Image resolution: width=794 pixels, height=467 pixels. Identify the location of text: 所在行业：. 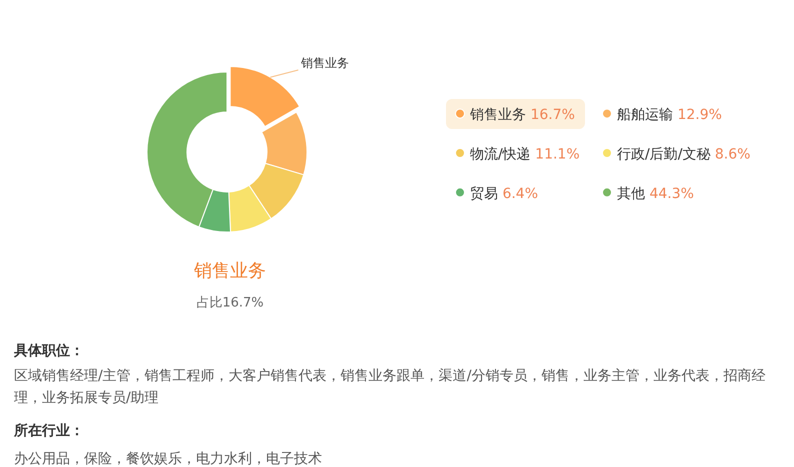
(49, 431).